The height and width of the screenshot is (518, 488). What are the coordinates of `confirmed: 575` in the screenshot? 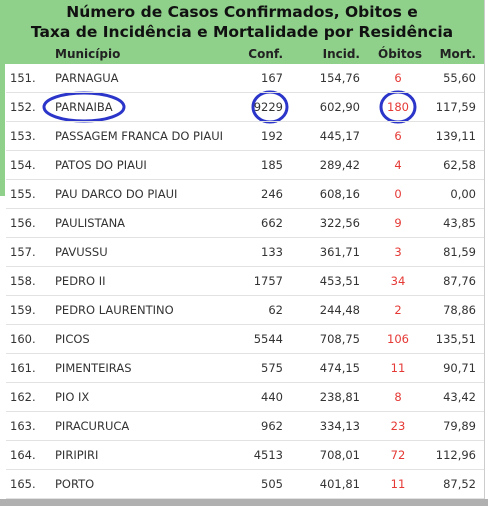 It's located at (272, 368).